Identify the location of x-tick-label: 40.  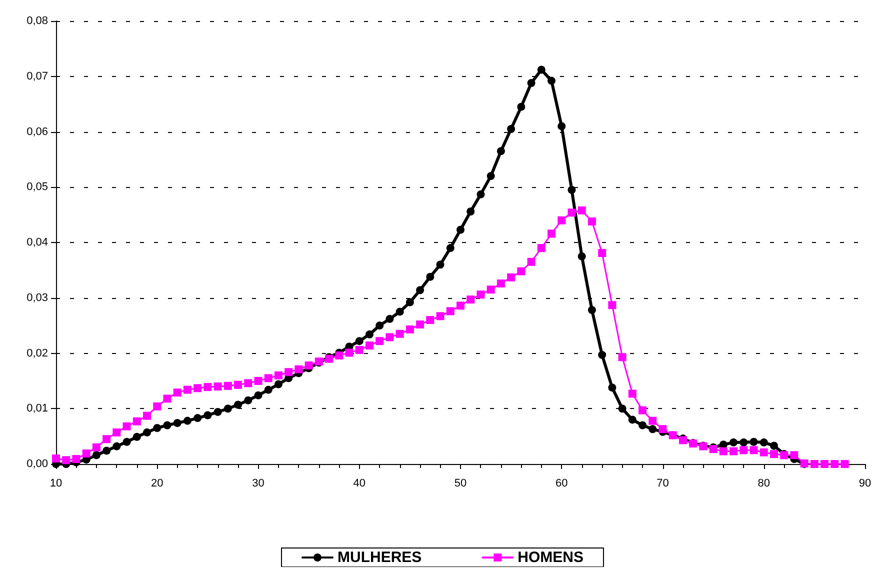
(359, 484).